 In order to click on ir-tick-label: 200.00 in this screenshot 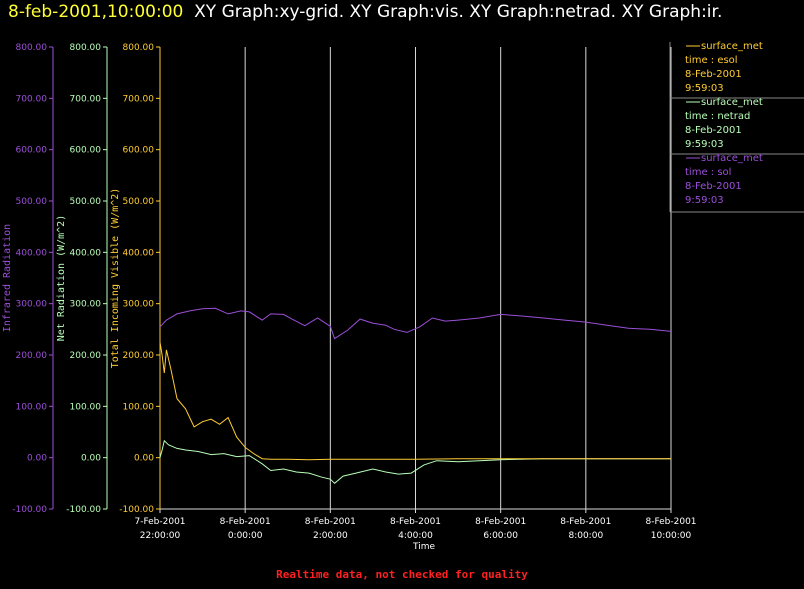, I will do `click(32, 356)`.